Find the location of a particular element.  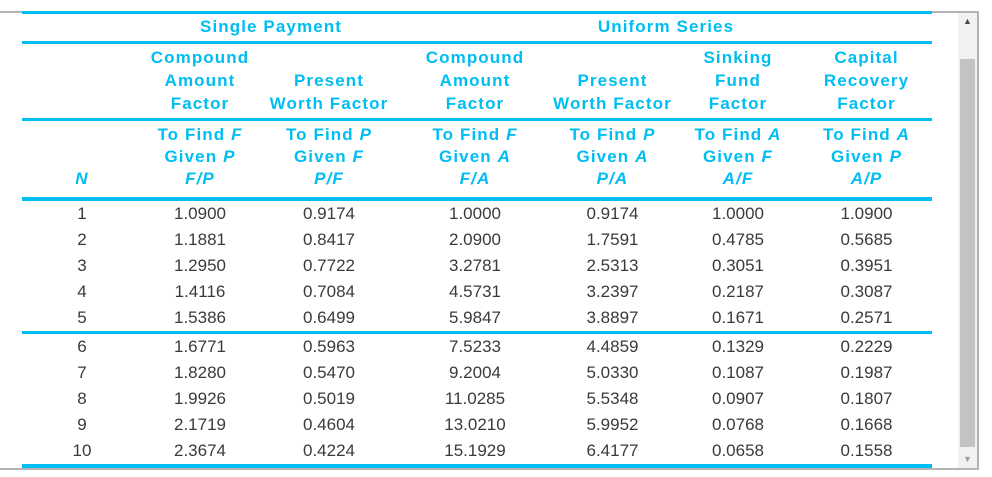

cell-value: 0.1087 is located at coordinates (738, 372).